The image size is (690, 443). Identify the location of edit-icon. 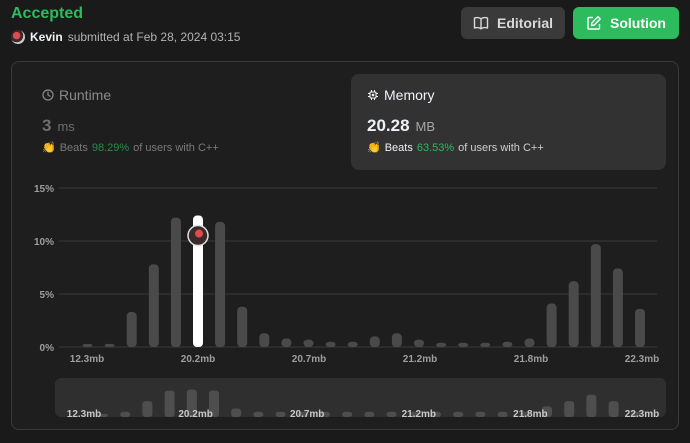
(594, 23).